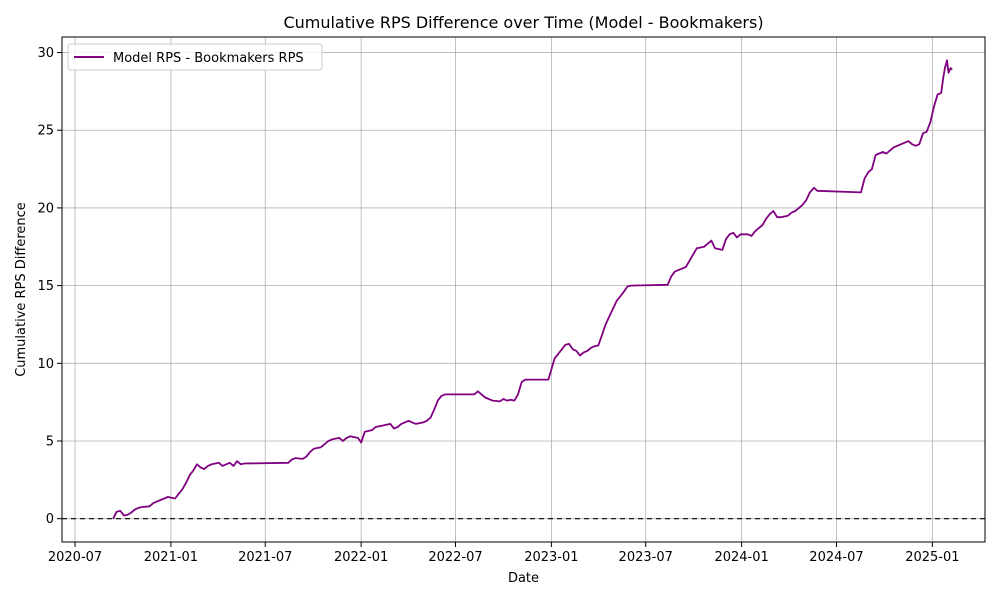 Image resolution: width=1000 pixels, height=600 pixels. Describe the element at coordinates (45, 53) in the screenshot. I see `y-tick-label: 30` at that location.